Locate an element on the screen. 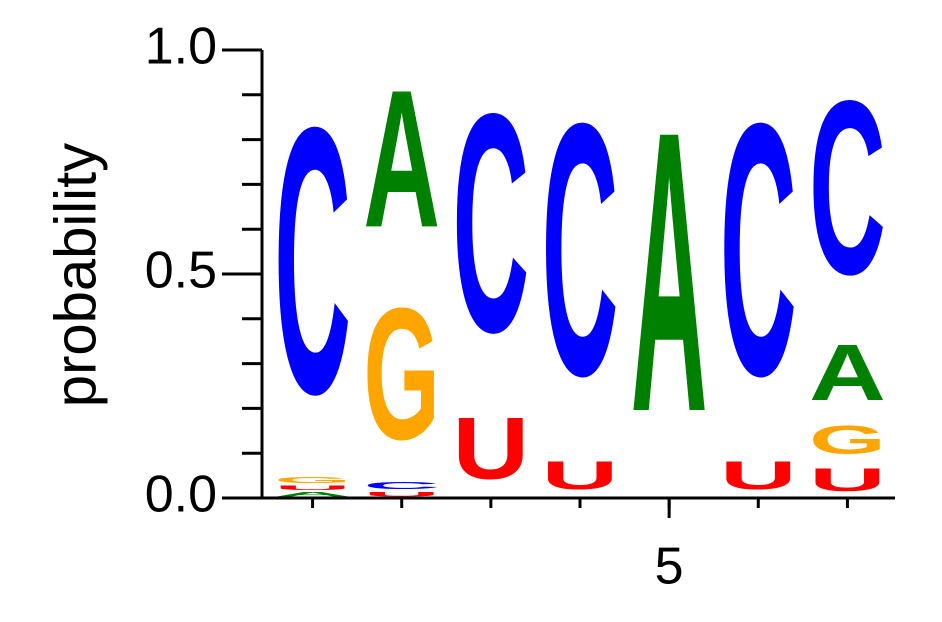  x-tick-label: 5 is located at coordinates (669, 567).